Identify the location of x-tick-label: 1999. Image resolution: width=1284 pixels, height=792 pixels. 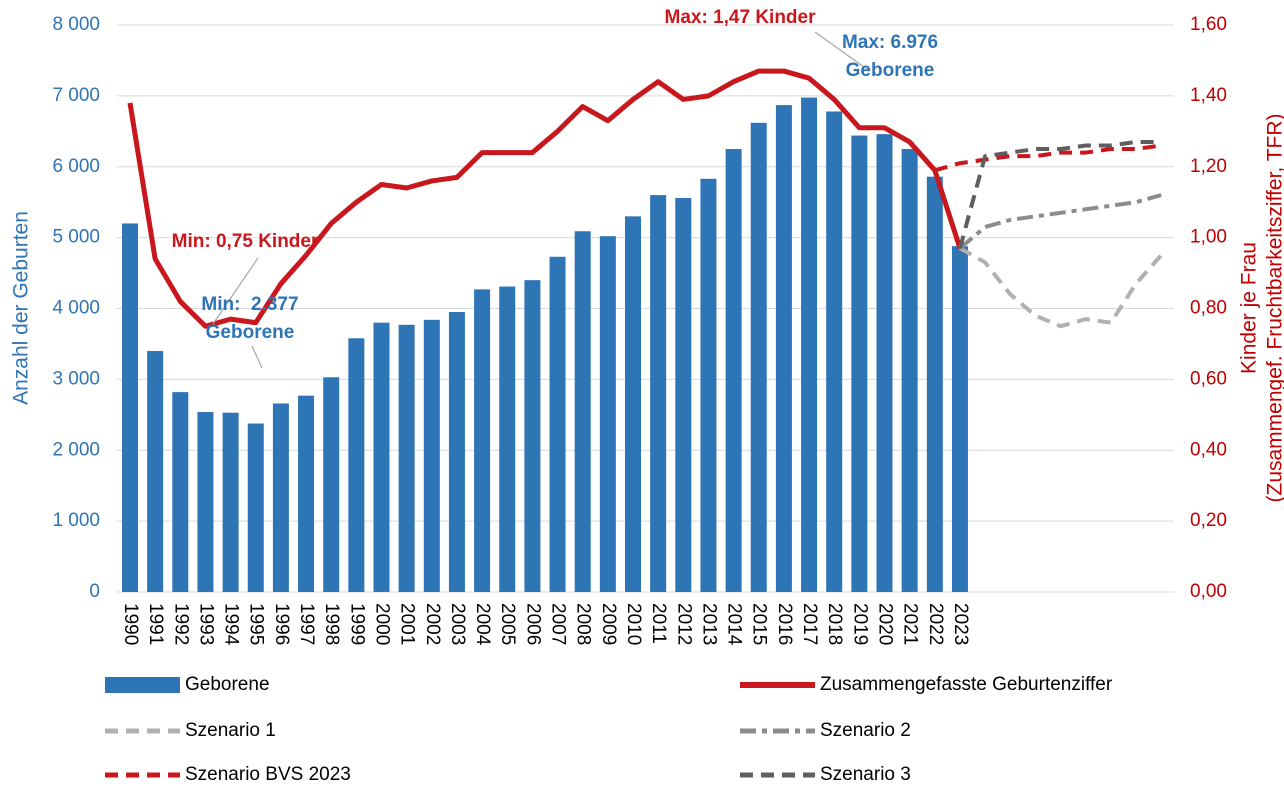
(356, 624).